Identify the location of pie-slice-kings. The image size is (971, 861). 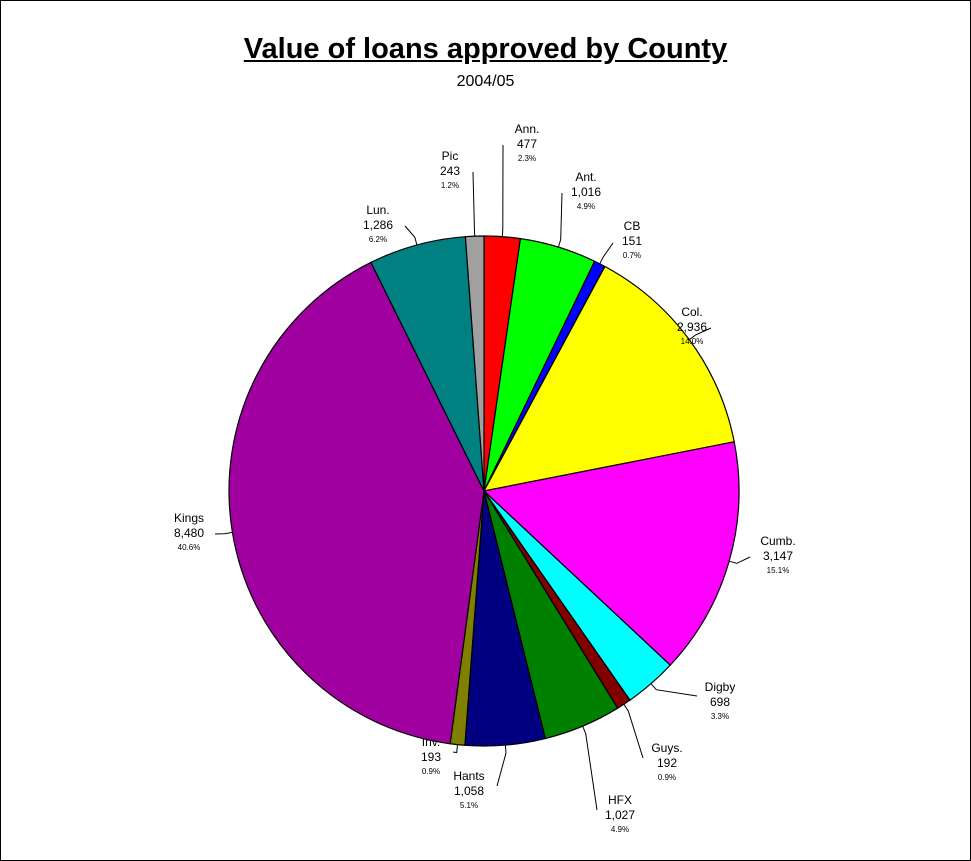
(356, 503).